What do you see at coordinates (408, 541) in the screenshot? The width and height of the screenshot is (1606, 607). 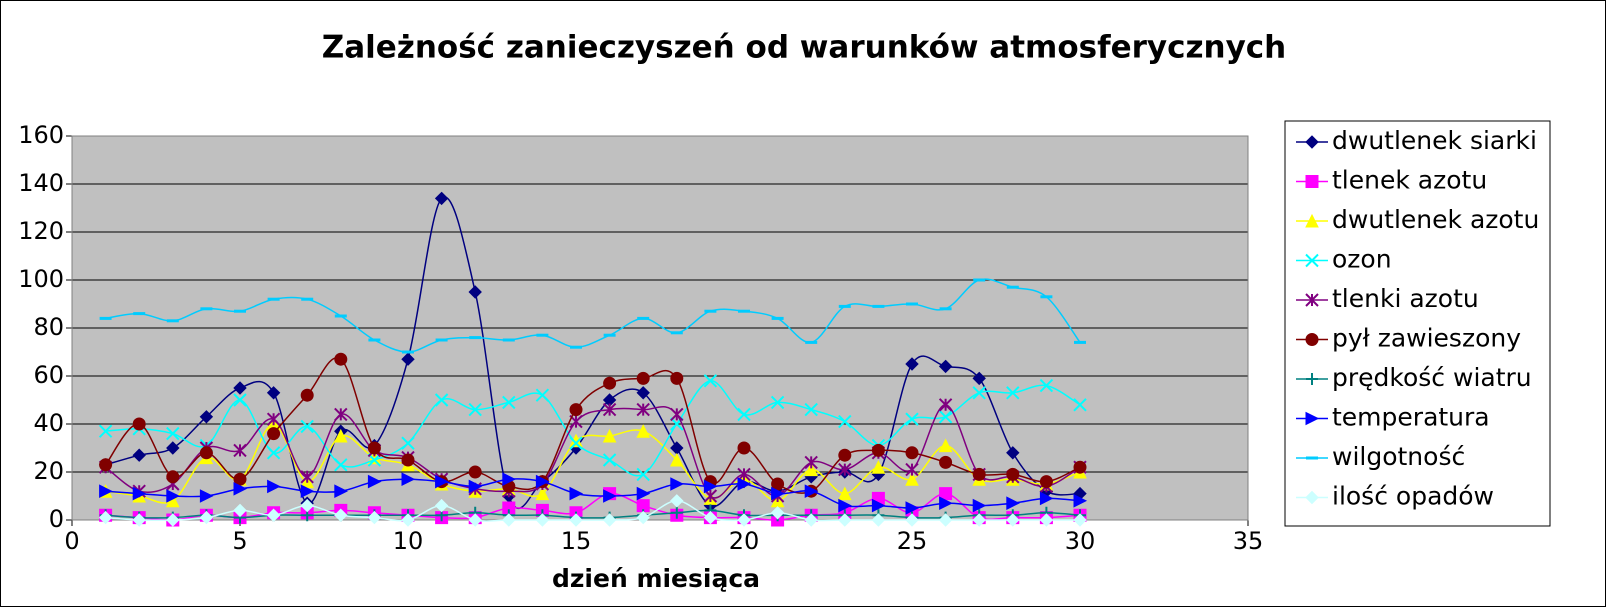 I see `x-tick-label: 10` at bounding box center [408, 541].